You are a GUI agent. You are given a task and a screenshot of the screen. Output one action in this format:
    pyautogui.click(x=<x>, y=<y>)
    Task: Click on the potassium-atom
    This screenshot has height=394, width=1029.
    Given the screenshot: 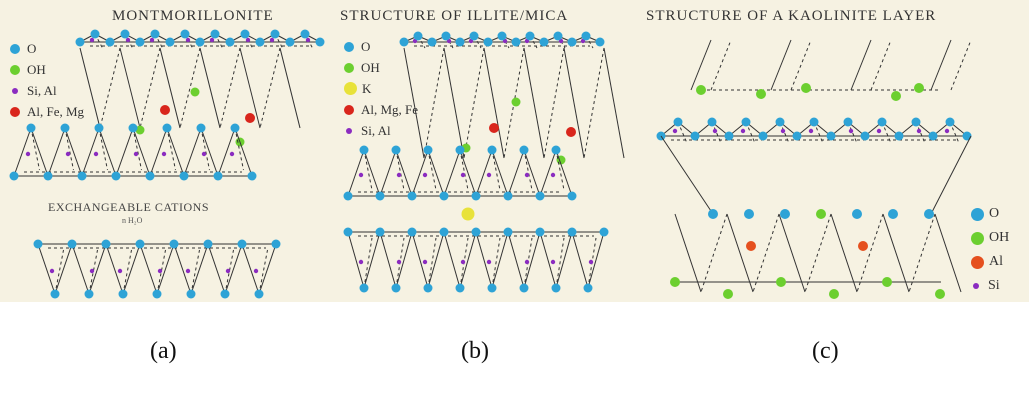 What is the action you would take?
    pyautogui.click(x=468, y=214)
    